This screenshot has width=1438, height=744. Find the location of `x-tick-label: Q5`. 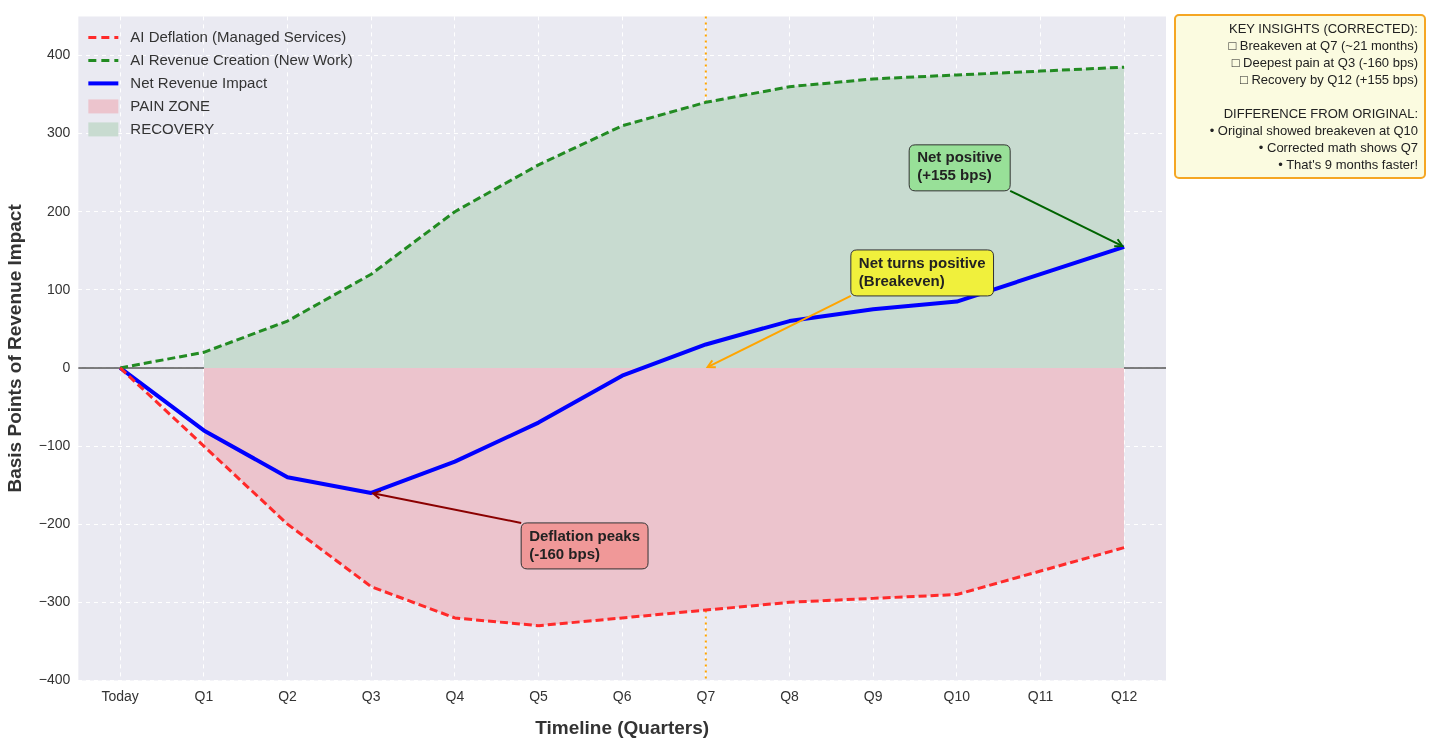

x-tick-label: Q5 is located at coordinates (539, 695).